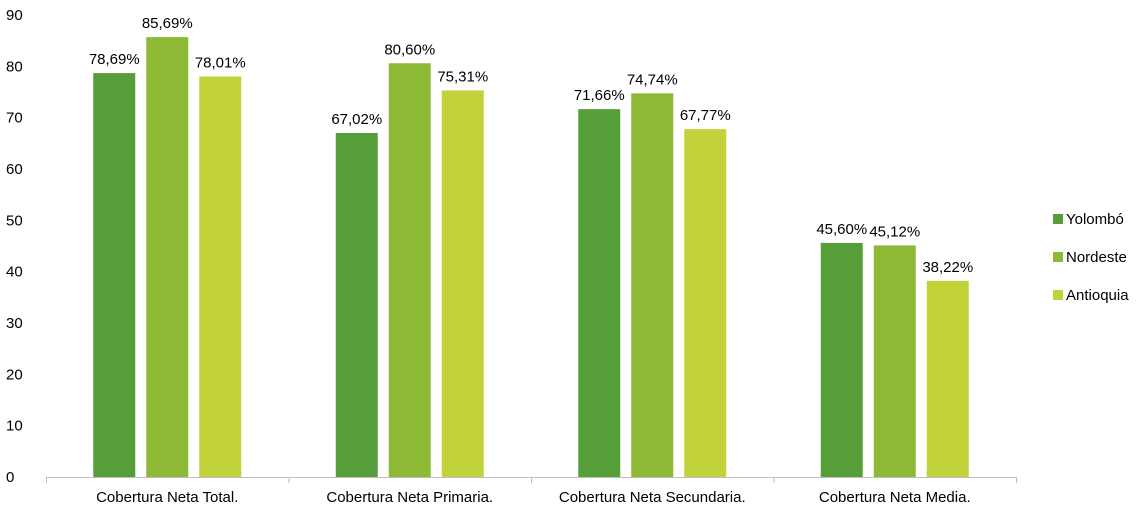 This screenshot has width=1148, height=512. I want to click on data-label: 74,74%, so click(652, 79).